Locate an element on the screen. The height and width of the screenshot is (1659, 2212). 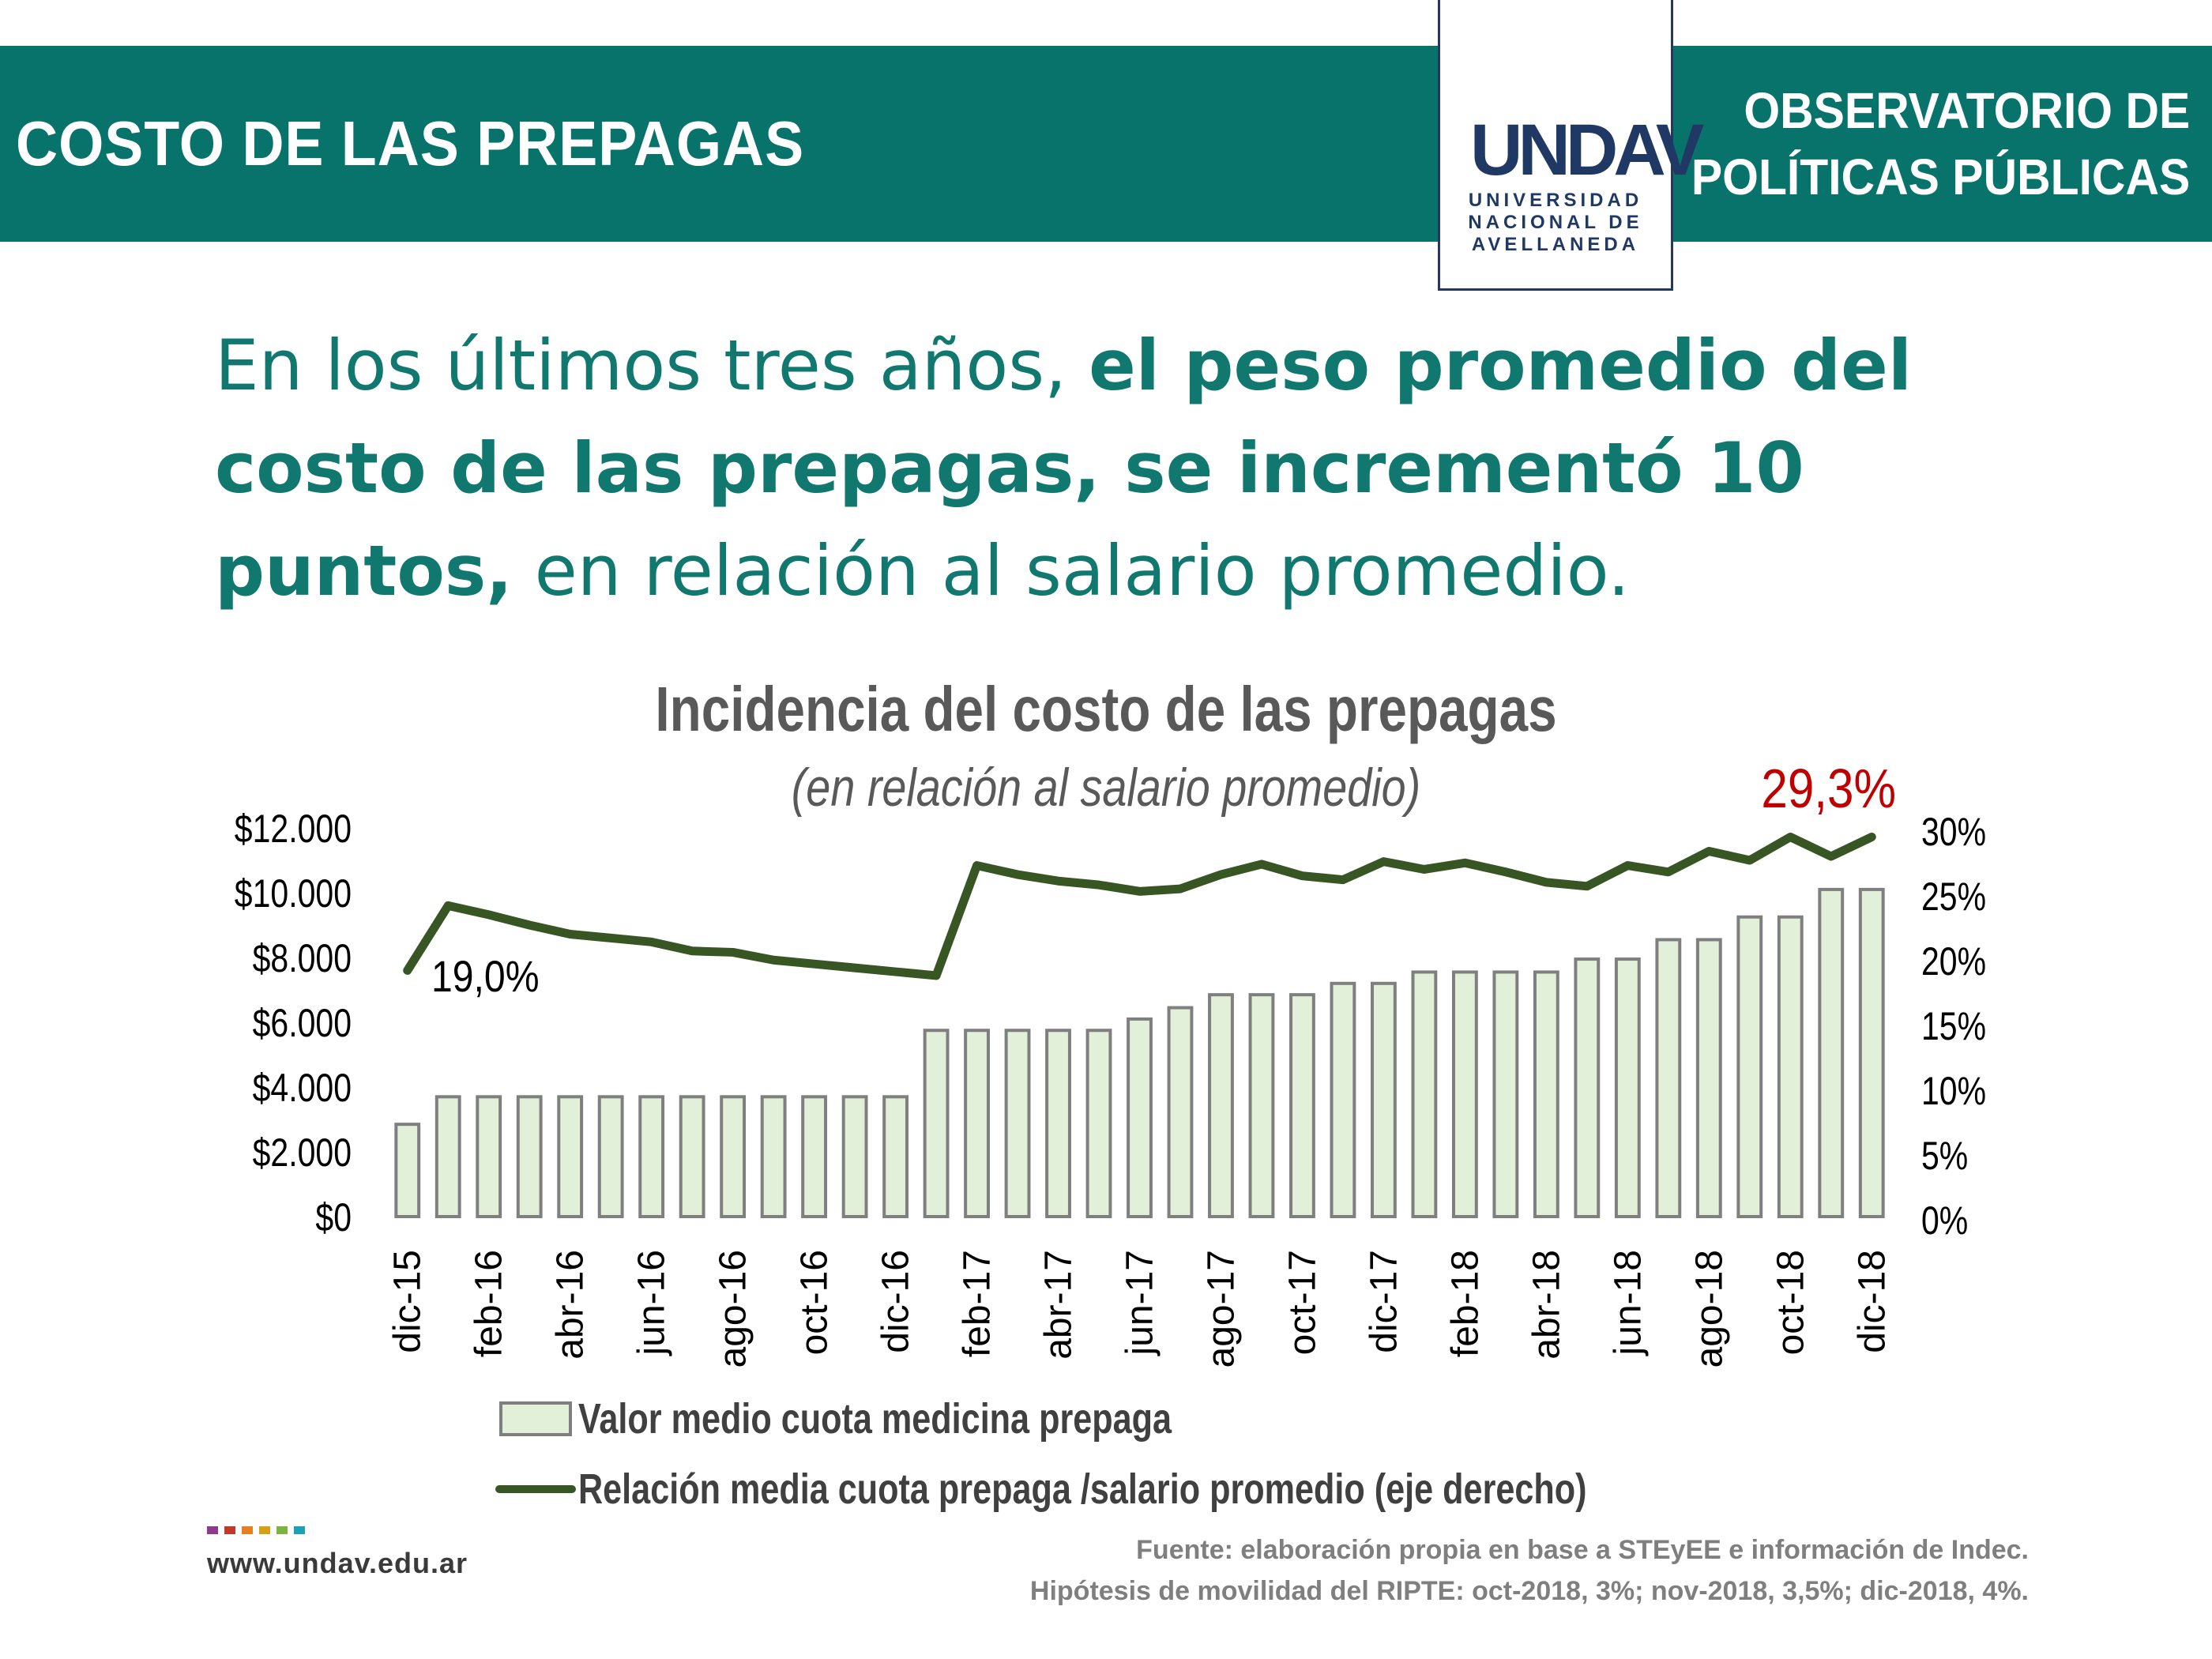
x-axis-tick-label: jun-17 is located at coordinates (1140, 1303).